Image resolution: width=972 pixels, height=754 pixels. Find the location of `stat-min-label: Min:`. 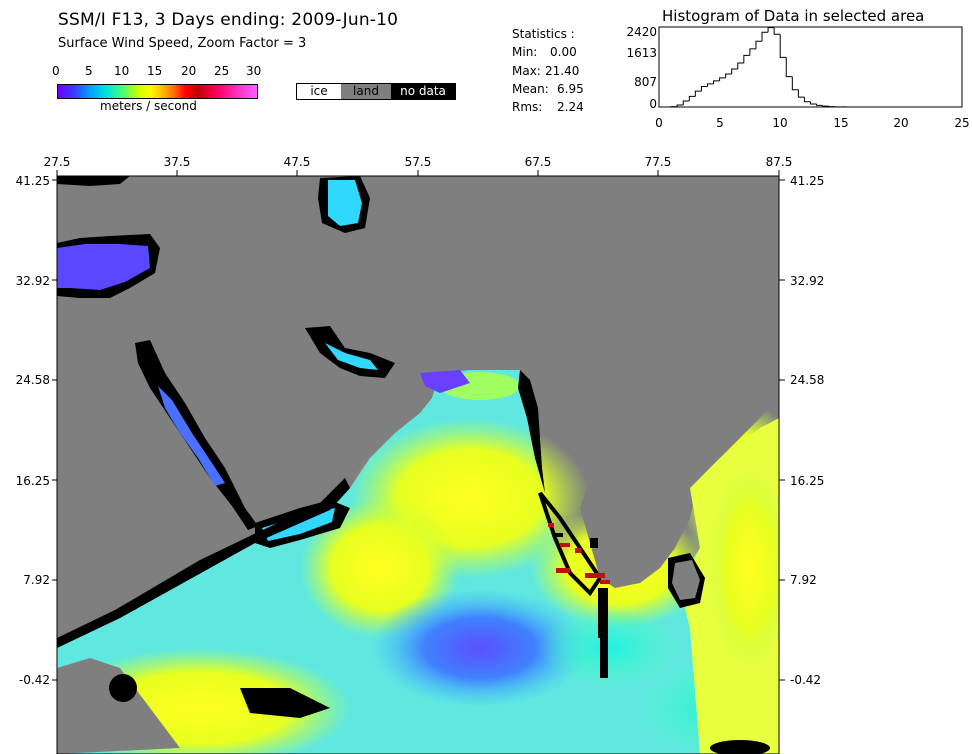

stat-min-label: Min: is located at coordinates (525, 52).